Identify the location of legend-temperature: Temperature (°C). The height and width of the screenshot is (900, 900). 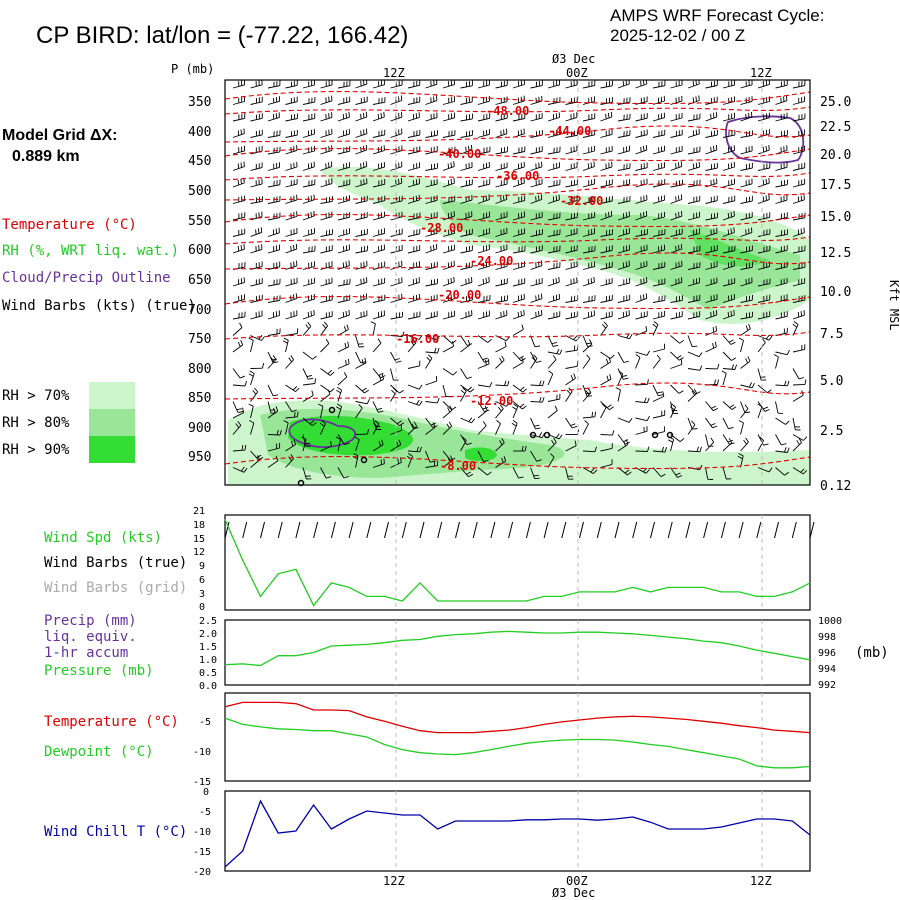
(69, 225).